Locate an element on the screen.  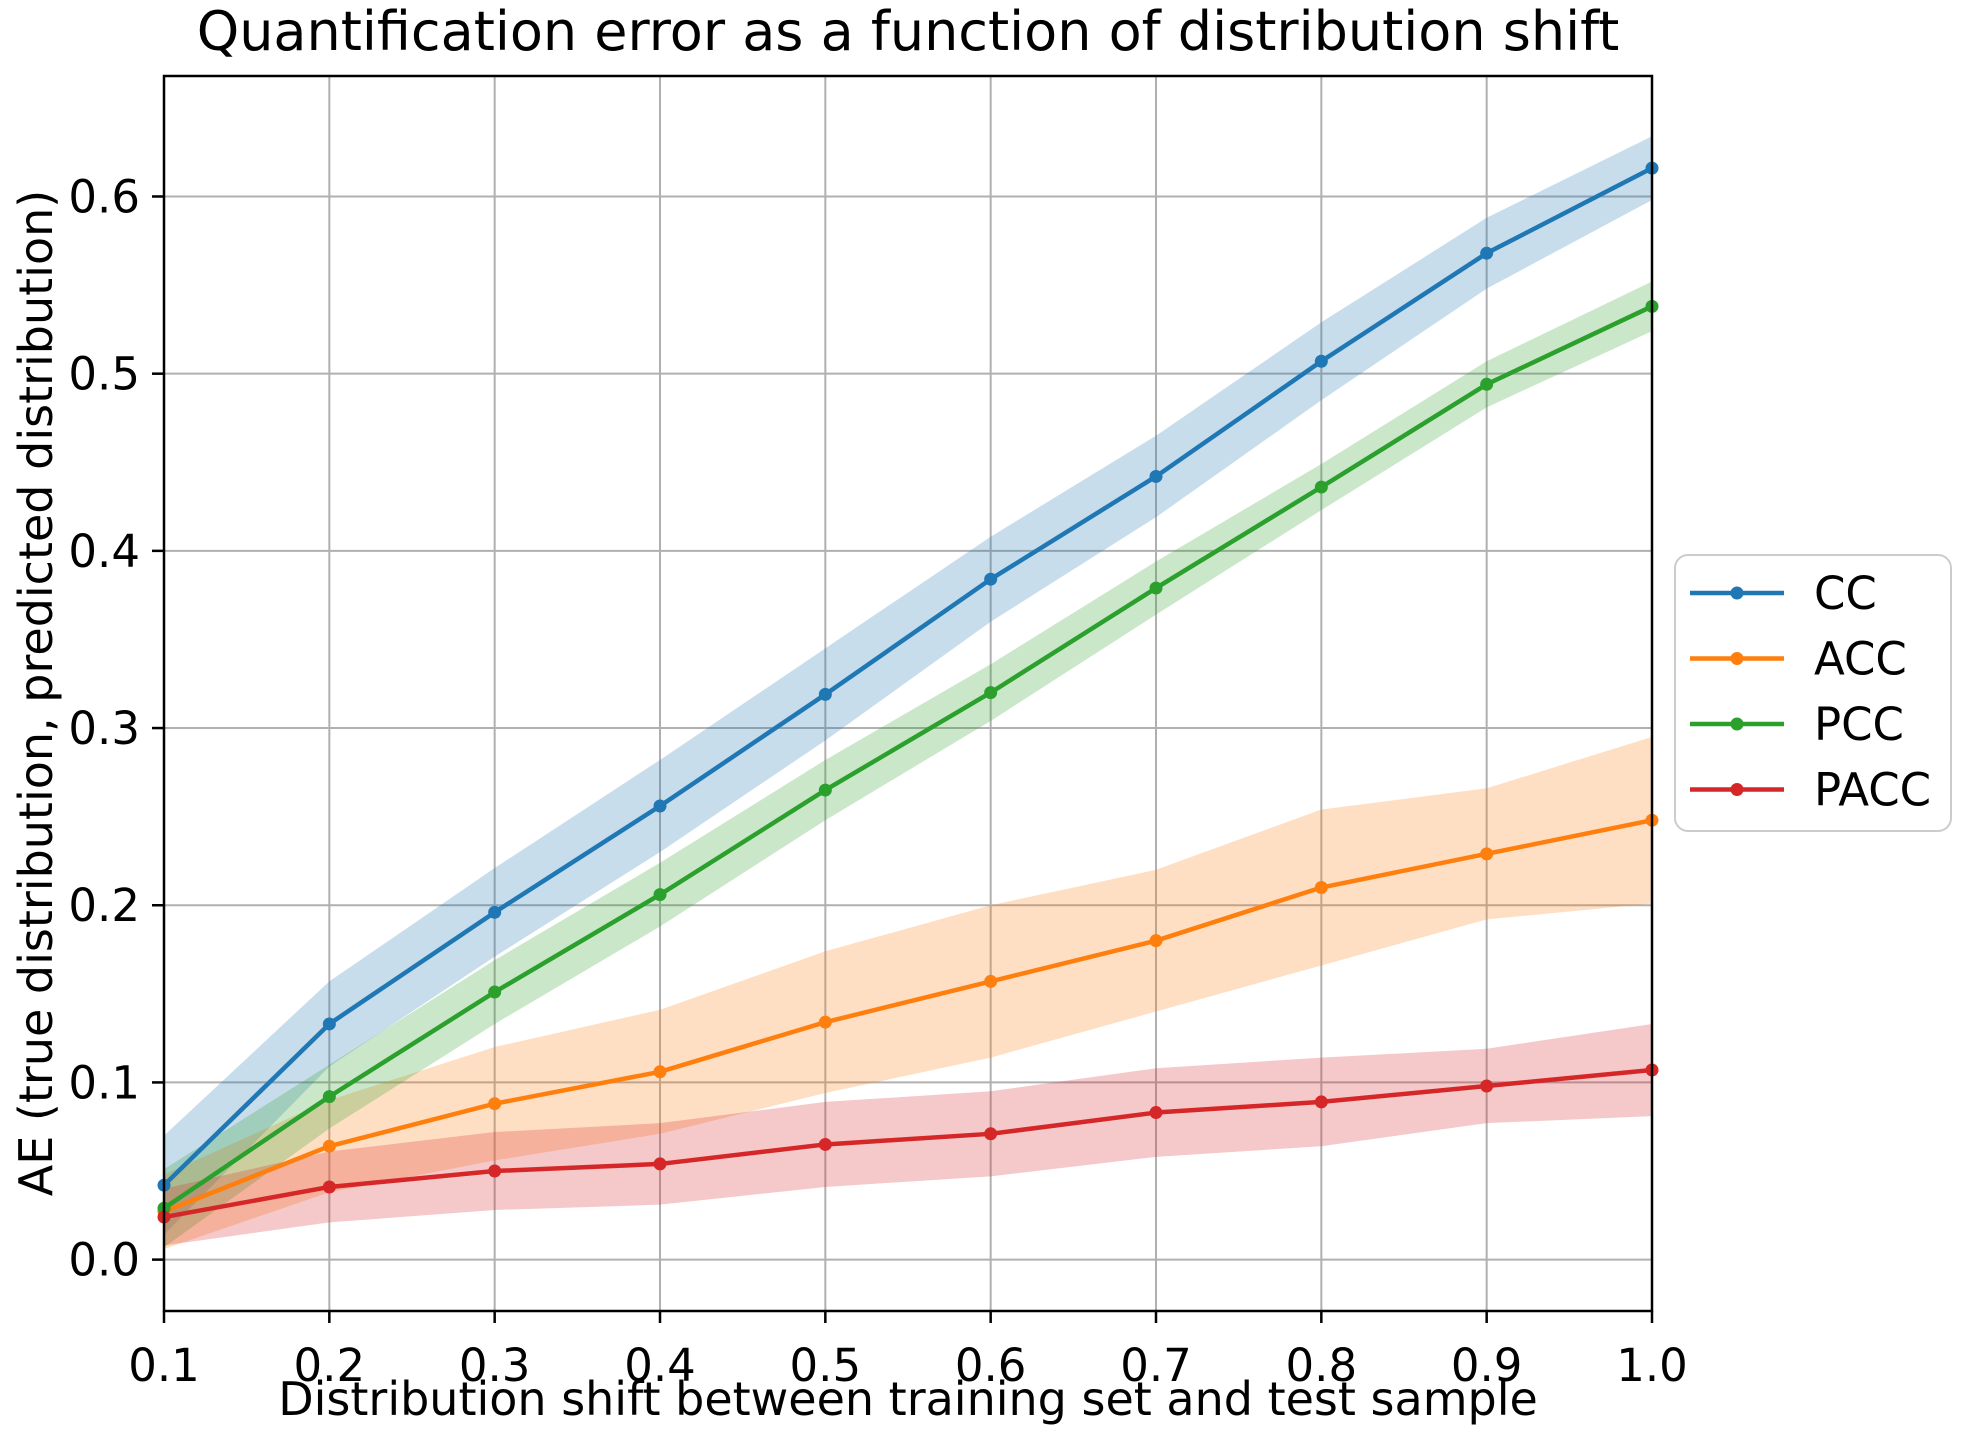
y-tick-label: 0.0 is located at coordinates (104, 1260).